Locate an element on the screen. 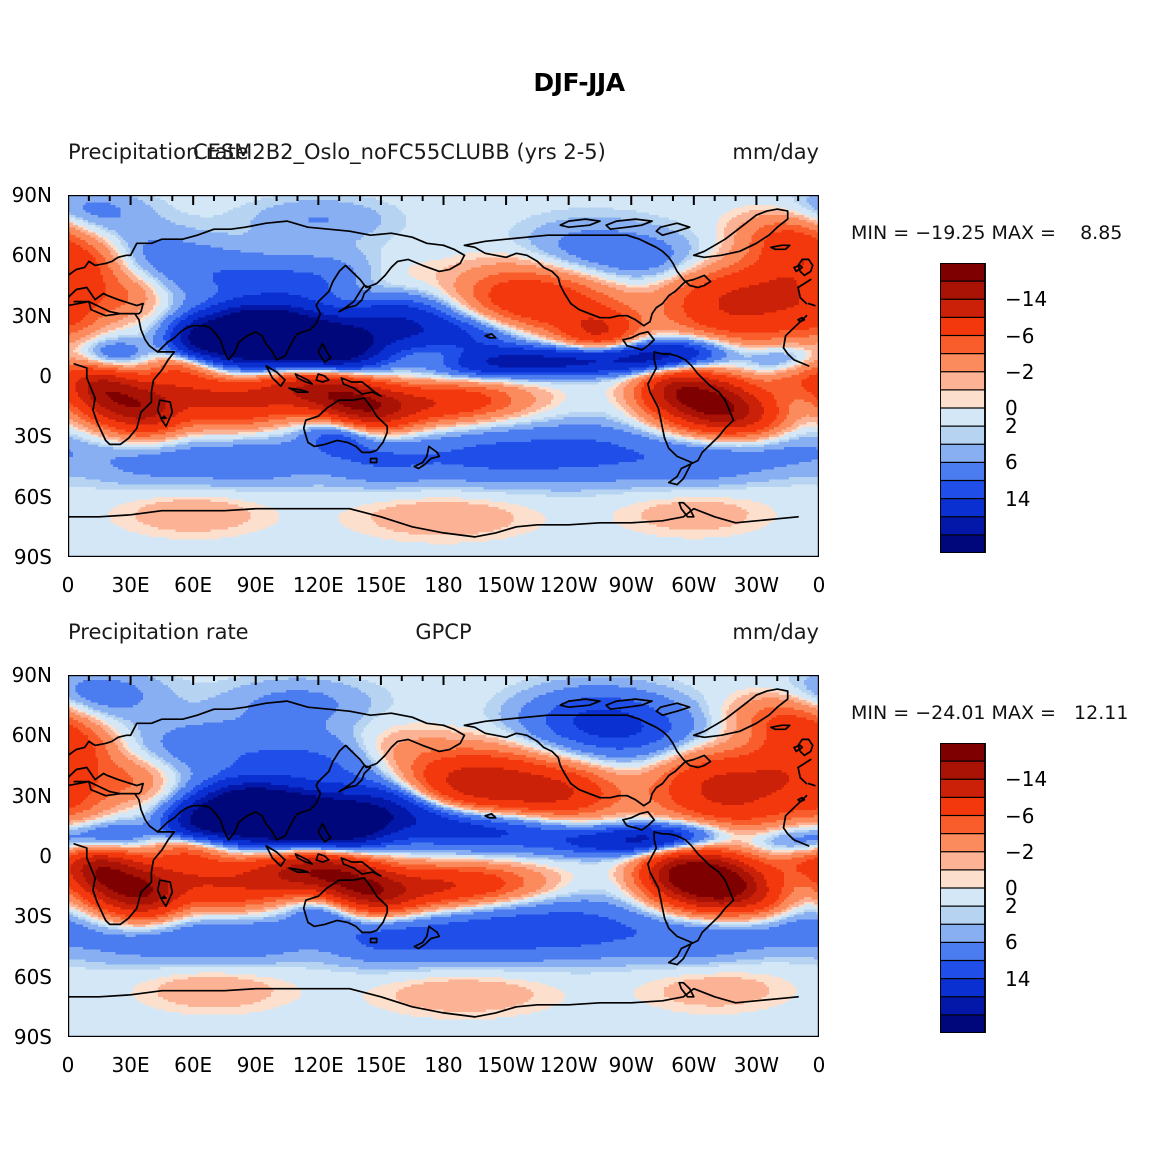 The image size is (1158, 1156). panel-obs-header-left: Precipitation rate is located at coordinates (158, 632).